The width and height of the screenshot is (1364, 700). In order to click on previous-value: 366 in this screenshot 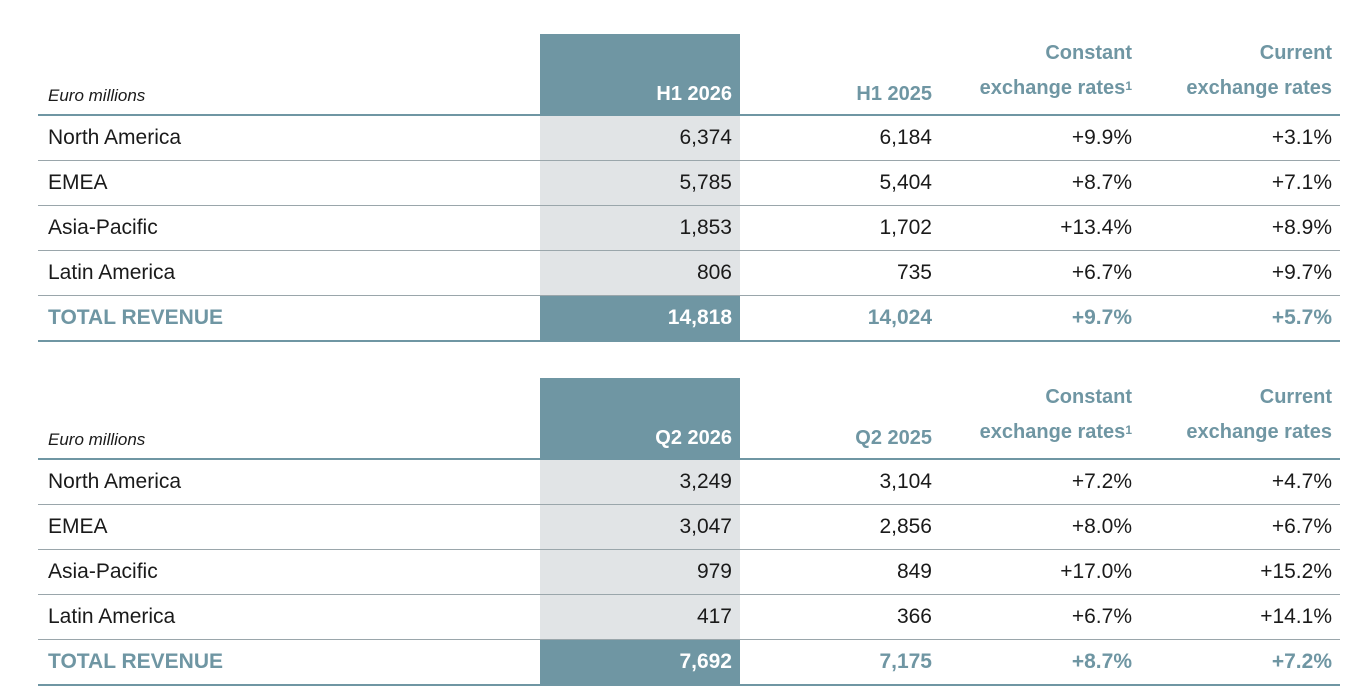, I will do `click(914, 616)`.